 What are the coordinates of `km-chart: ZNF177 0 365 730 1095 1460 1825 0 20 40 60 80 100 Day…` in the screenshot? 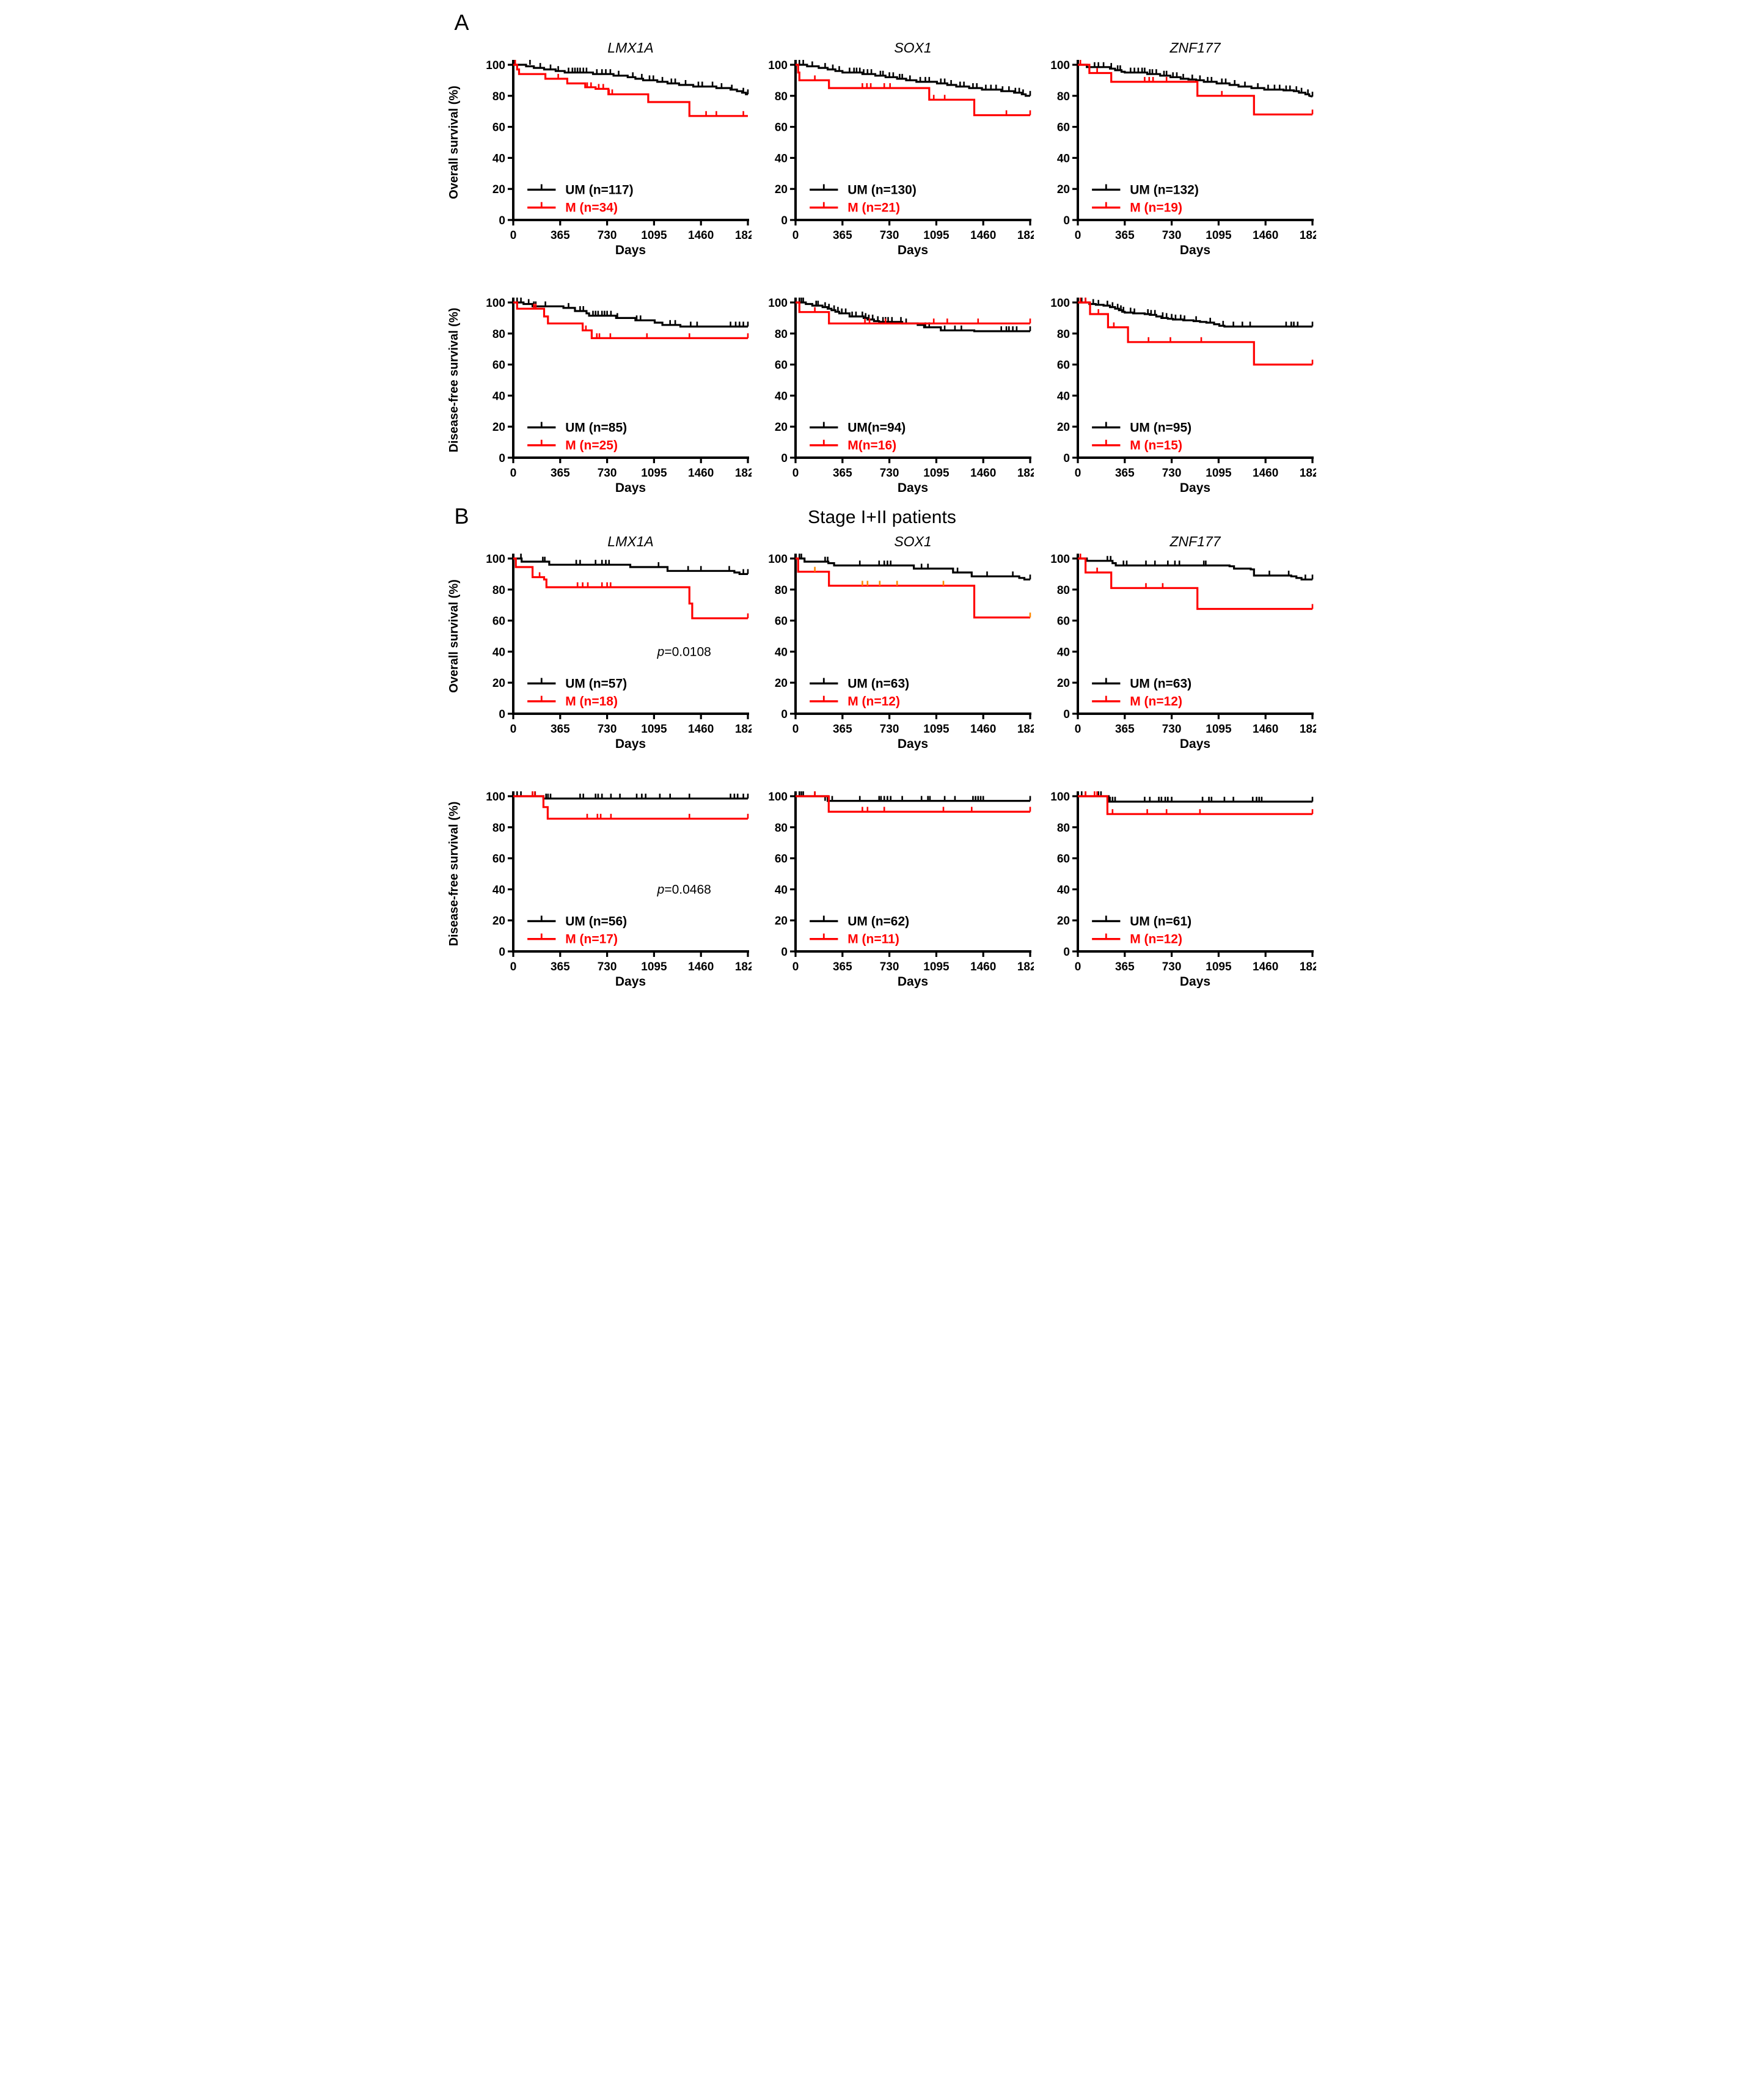 It's located at (1187, 148).